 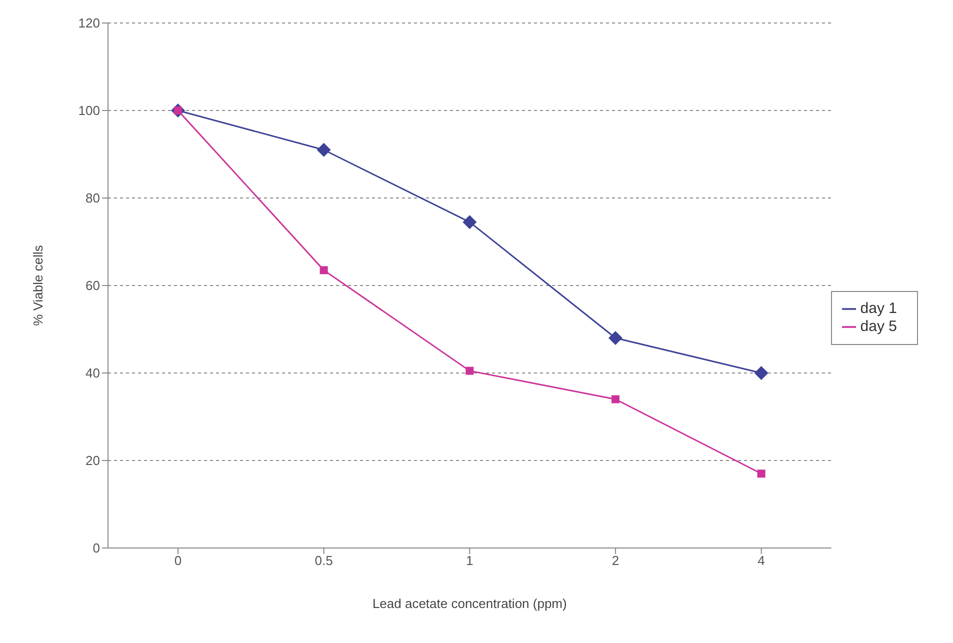 What do you see at coordinates (878, 326) in the screenshot?
I see `legend-label: day 5` at bounding box center [878, 326].